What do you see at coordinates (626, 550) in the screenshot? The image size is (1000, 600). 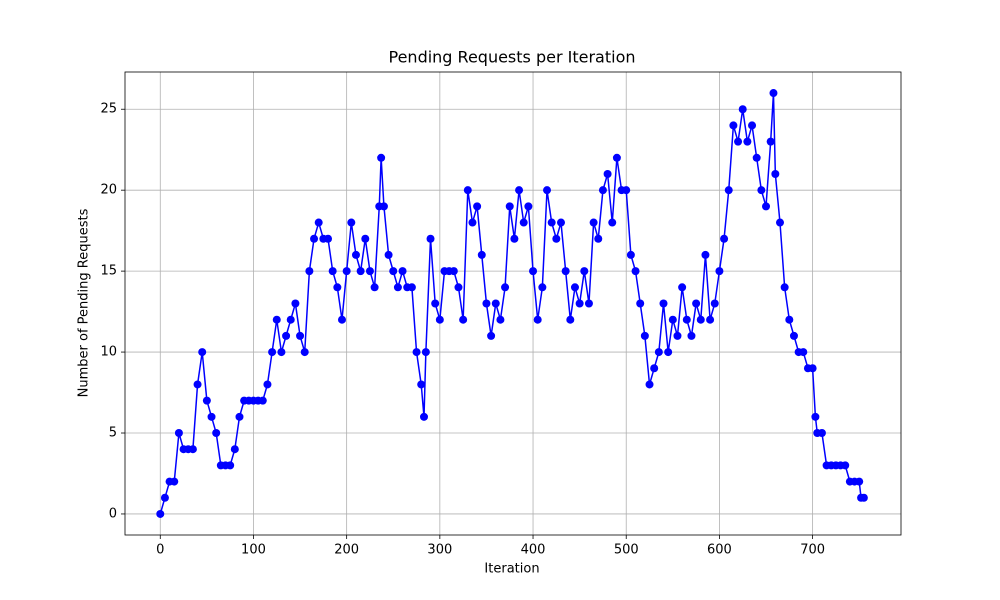 I see `x-tick-label: 500` at bounding box center [626, 550].